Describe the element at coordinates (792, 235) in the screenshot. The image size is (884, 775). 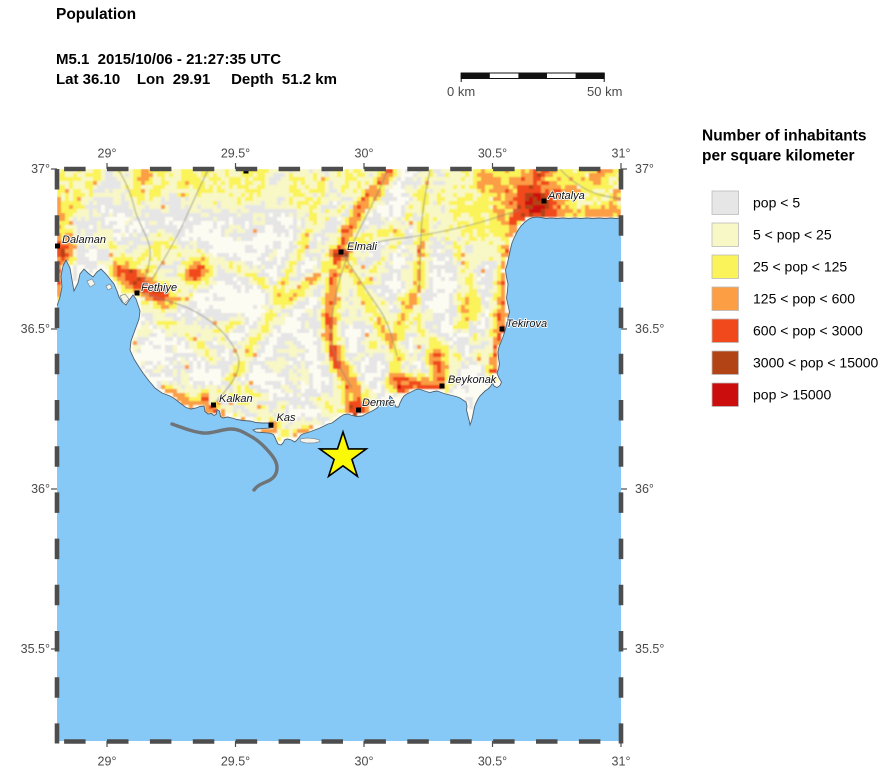
I see `svg-text: 5 < pop < 25` at that location.